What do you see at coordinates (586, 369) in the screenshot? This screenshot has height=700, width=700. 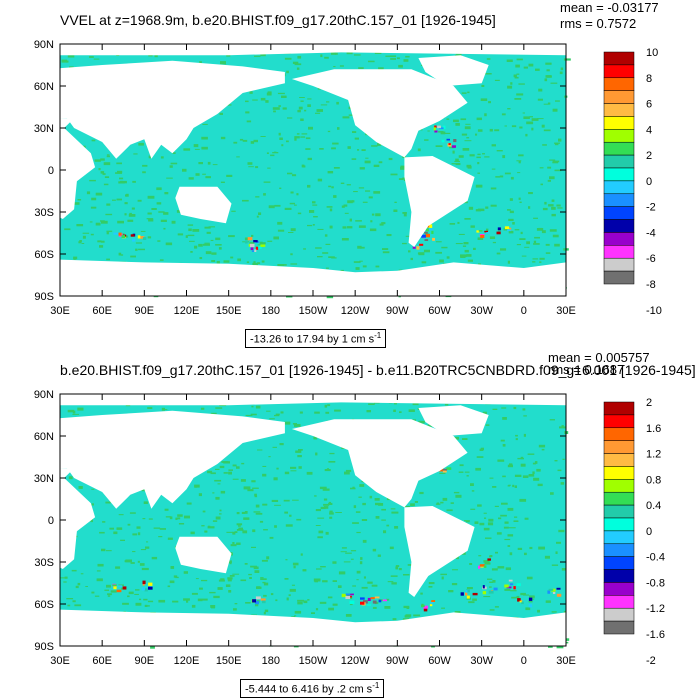 I see `rms-stat: rms = 0.1687` at bounding box center [586, 369].